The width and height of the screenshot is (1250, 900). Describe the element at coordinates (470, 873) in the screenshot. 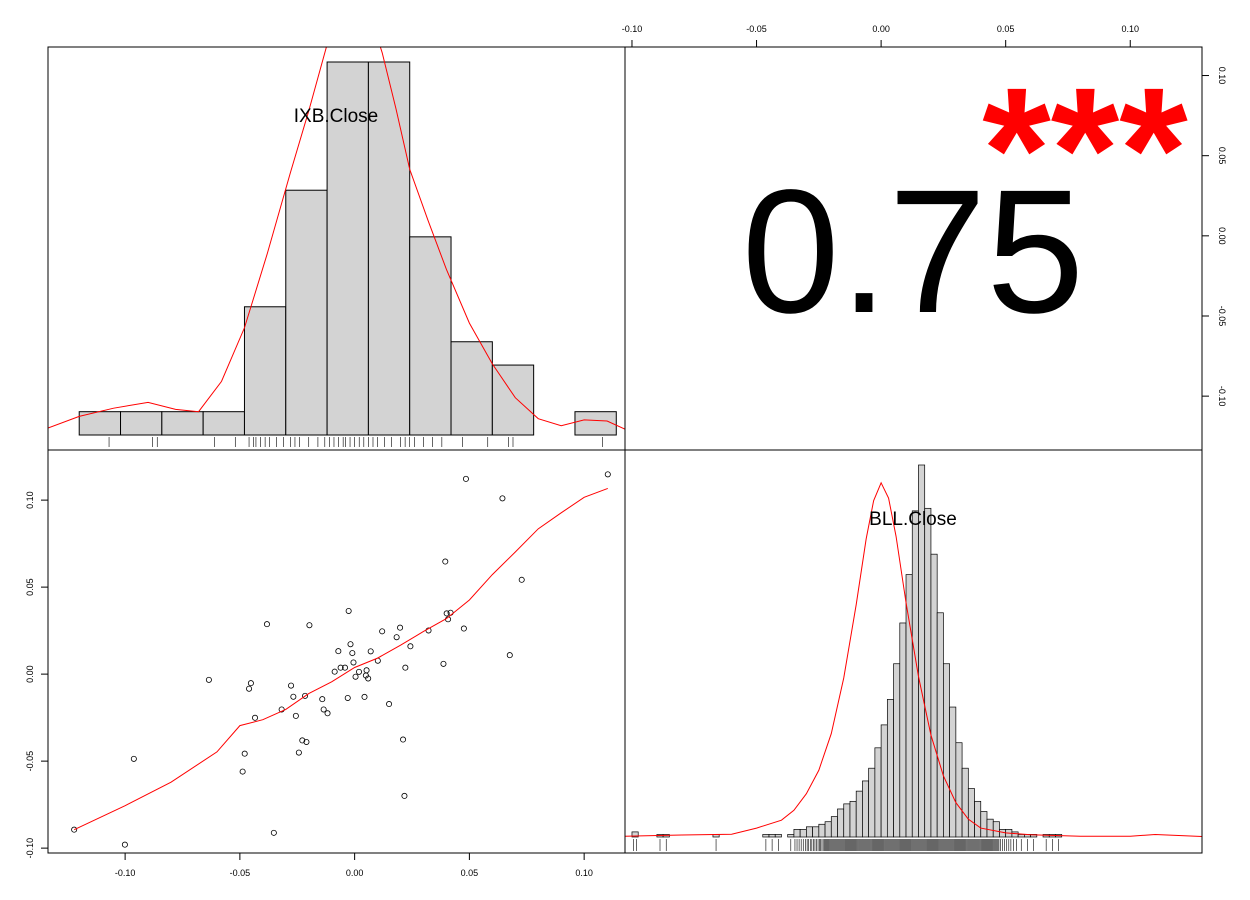

I see `bottom-axis-tick-label: 0.05` at that location.